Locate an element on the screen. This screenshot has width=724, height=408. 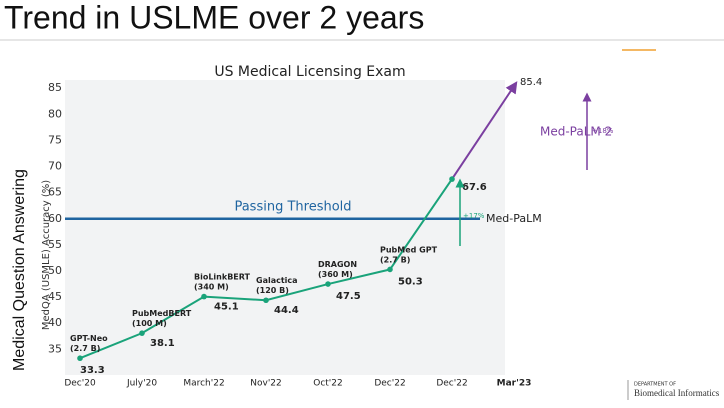
y-tick-label: 35 is located at coordinates (55, 348).